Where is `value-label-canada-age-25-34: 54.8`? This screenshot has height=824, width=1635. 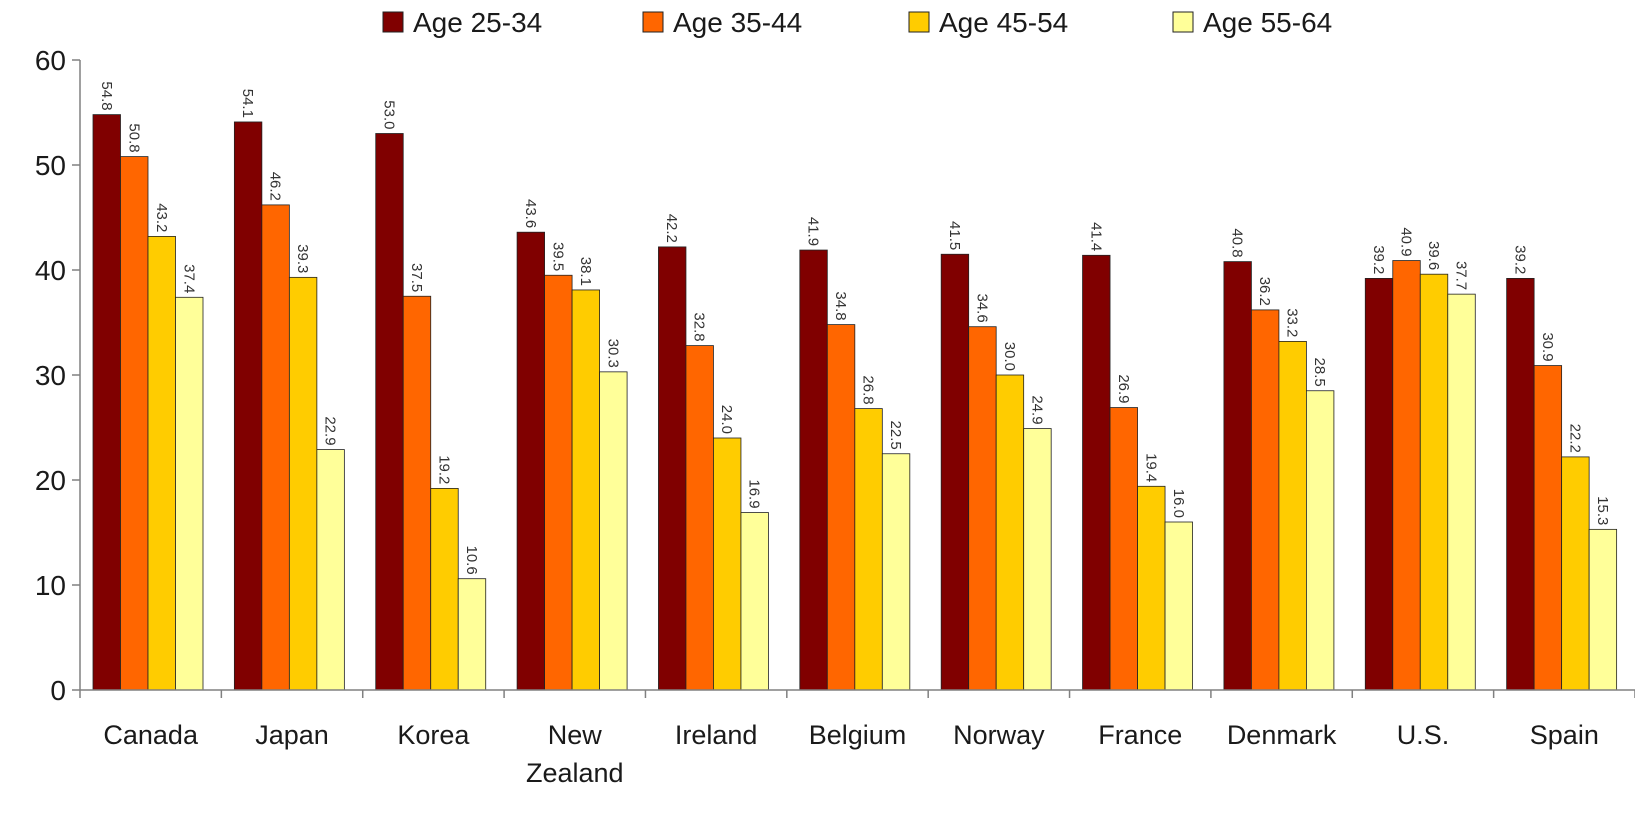 value-label-canada-age-25-34: 54.8 is located at coordinates (106, 95).